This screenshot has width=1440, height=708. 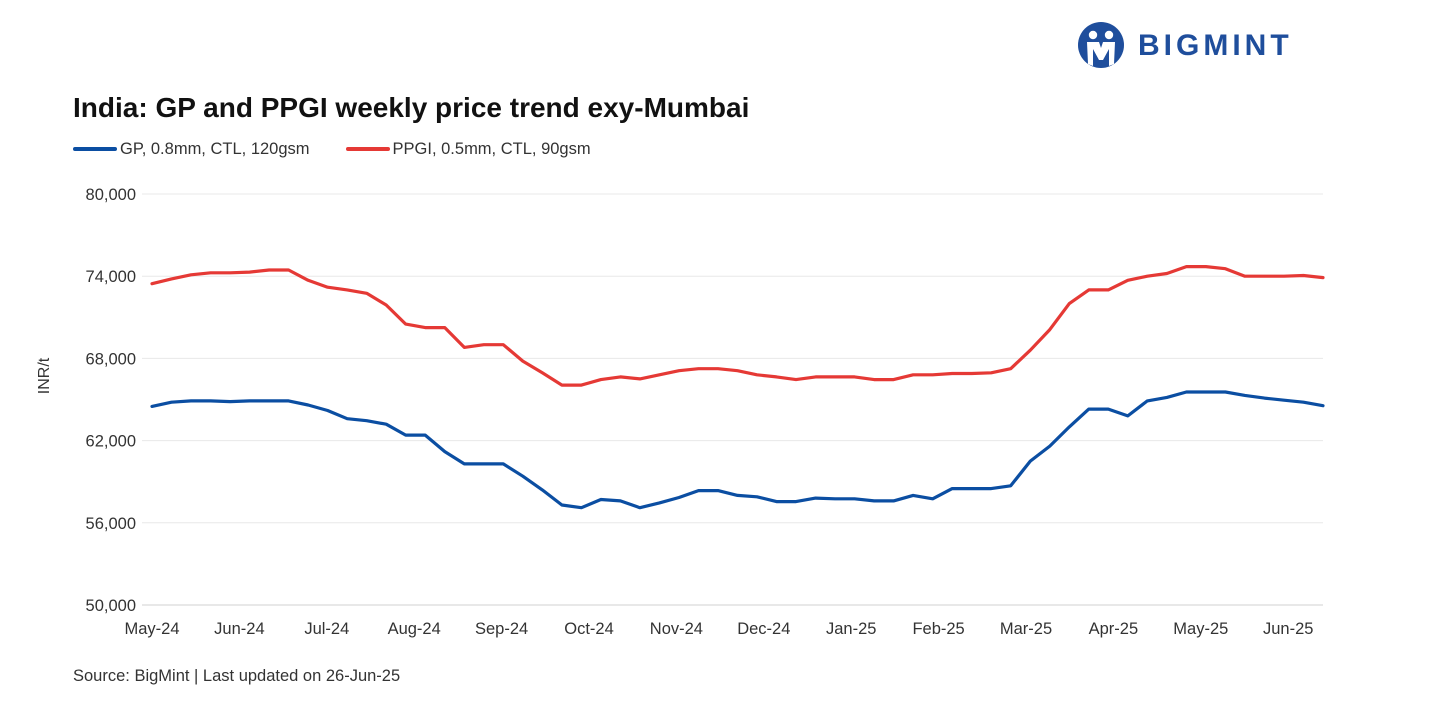 What do you see at coordinates (111, 442) in the screenshot?
I see `y-tick-label: 62,000` at bounding box center [111, 442].